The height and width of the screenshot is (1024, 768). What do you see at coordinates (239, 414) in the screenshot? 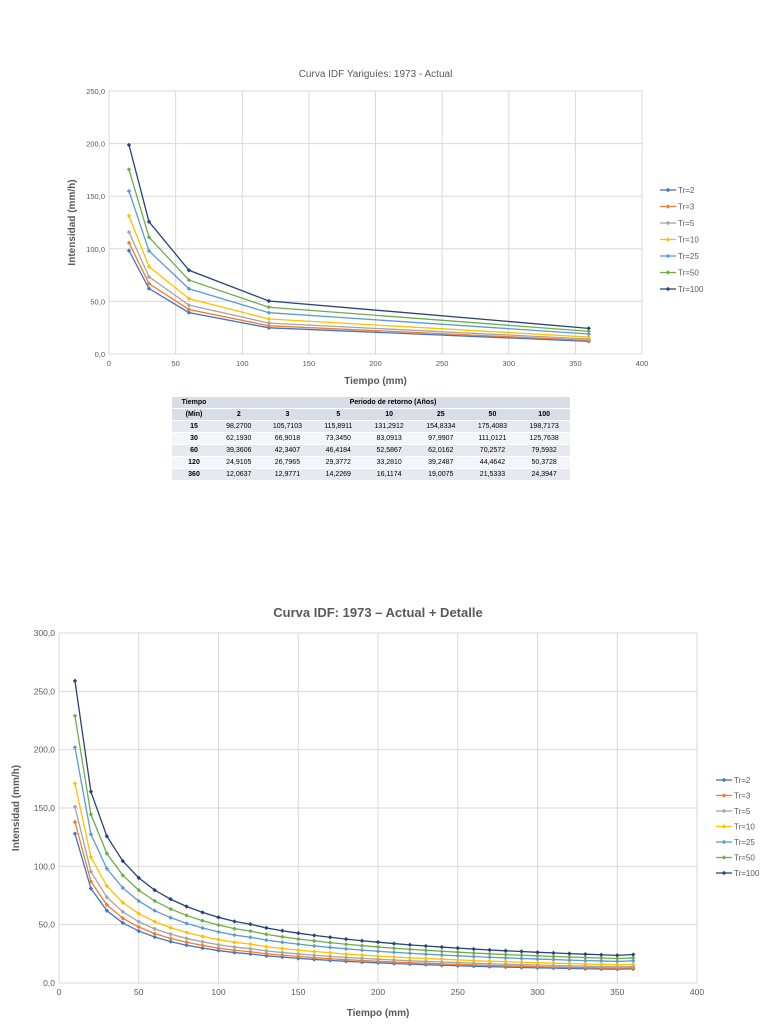
I see `table-period-cell: 2` at bounding box center [239, 414].